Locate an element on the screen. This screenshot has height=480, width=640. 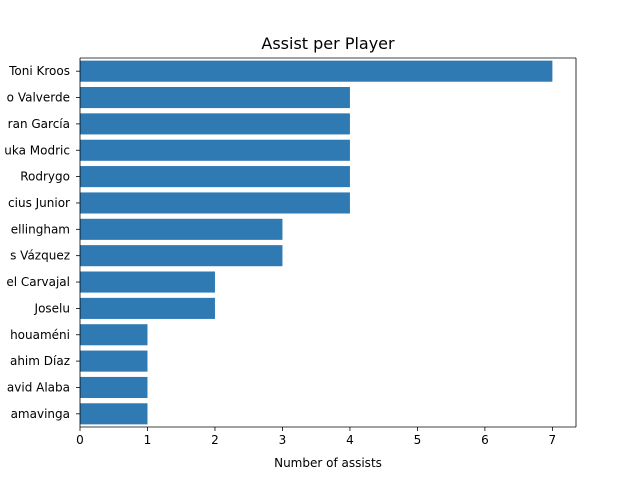
x-axis: 0 1 2 3 4 5 6 7 is located at coordinates (316, 437).